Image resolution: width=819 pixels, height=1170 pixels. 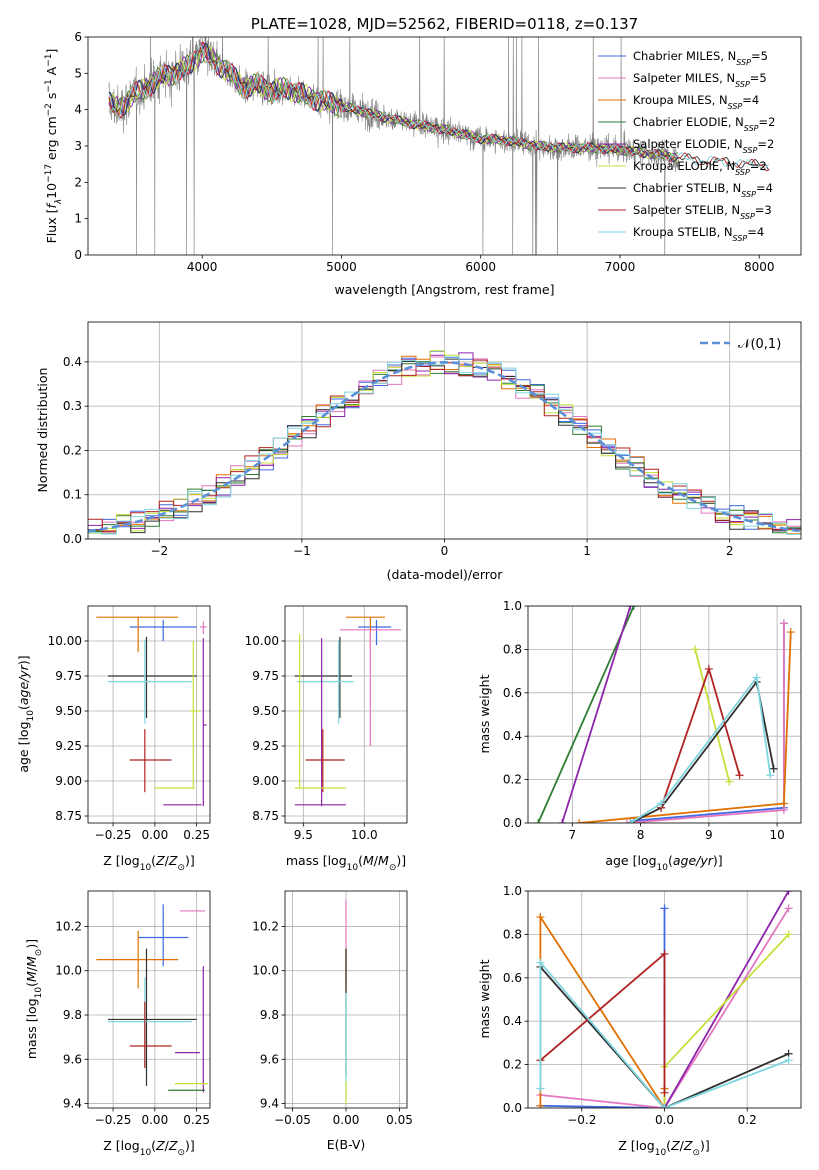 I want to click on x-tick-label: 10, so click(x=776, y=835).